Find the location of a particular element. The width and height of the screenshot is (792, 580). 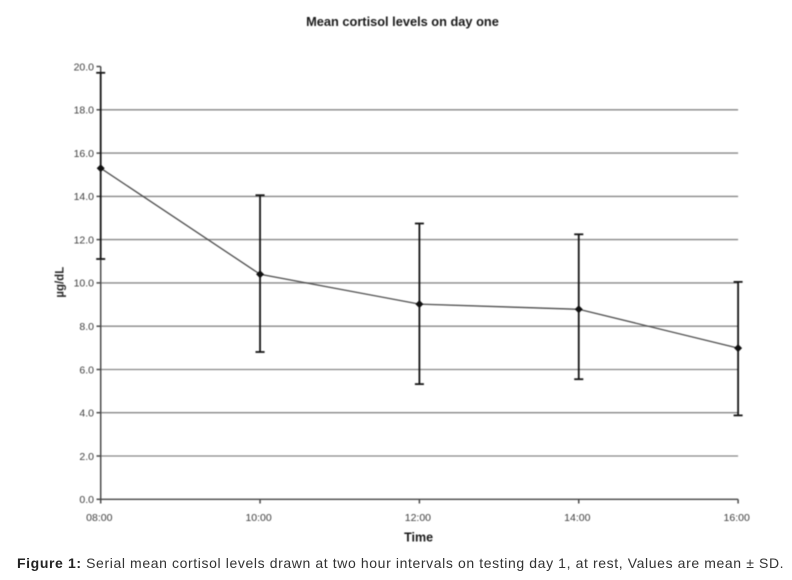

svg-text: 10.0 is located at coordinates (84, 284).